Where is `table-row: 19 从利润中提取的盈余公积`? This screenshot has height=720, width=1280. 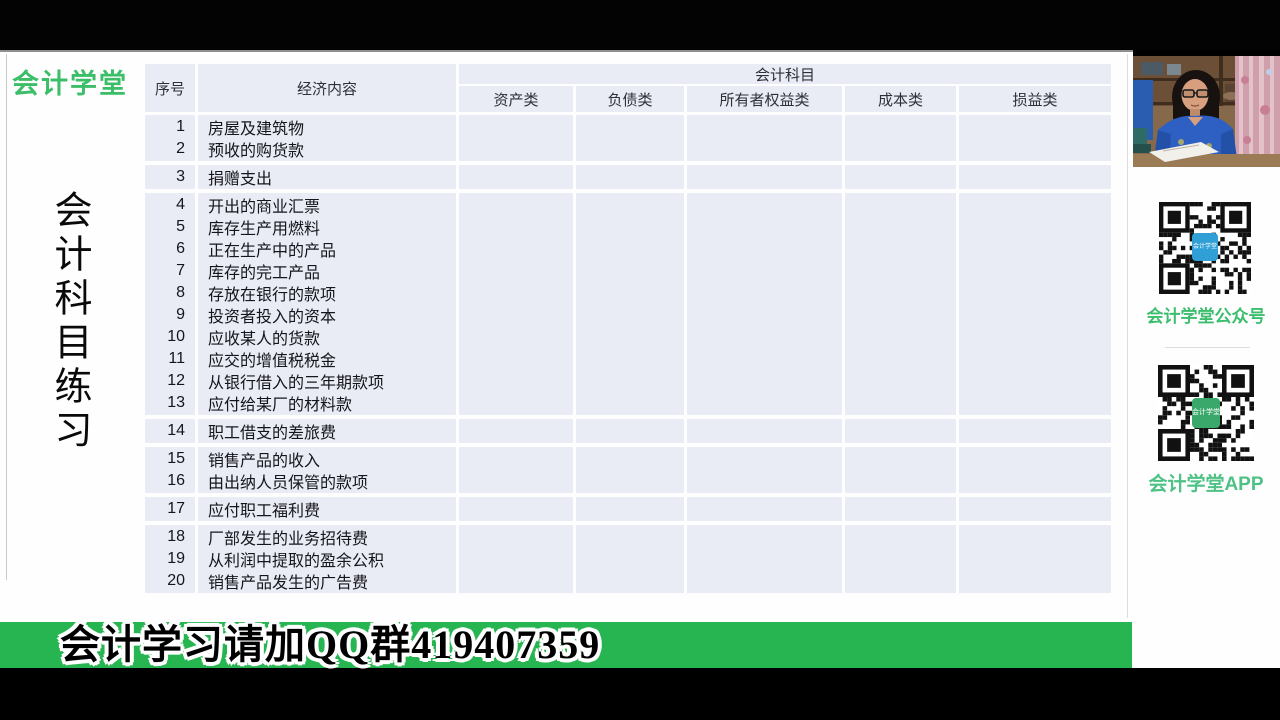
table-row: 19 从利润中提取的盈余公积 is located at coordinates (628, 559).